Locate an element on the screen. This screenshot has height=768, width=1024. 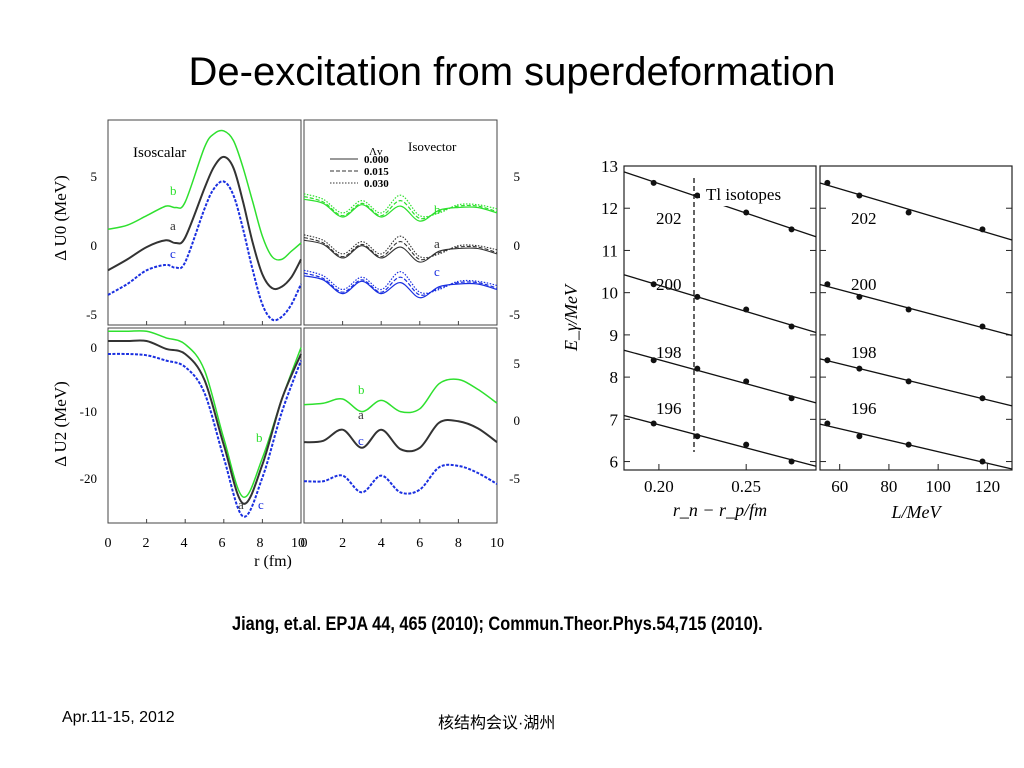
y-tick-label: 6 is located at coordinates (614, 462).